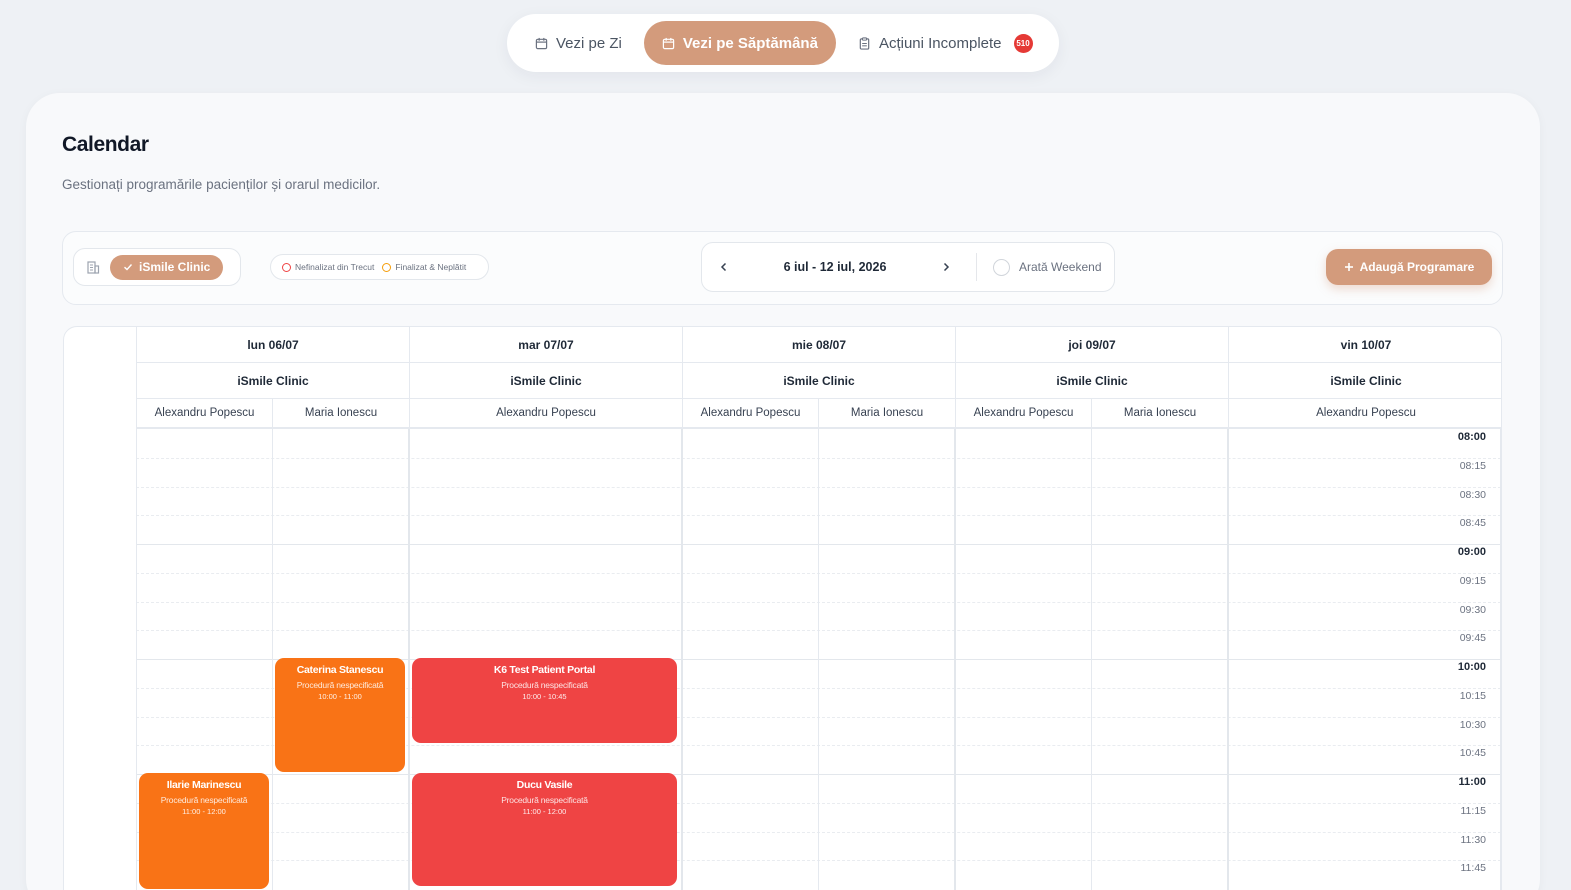 The height and width of the screenshot is (890, 1571). Describe the element at coordinates (105, 144) in the screenshot. I see `page-title: Calendar` at that location.